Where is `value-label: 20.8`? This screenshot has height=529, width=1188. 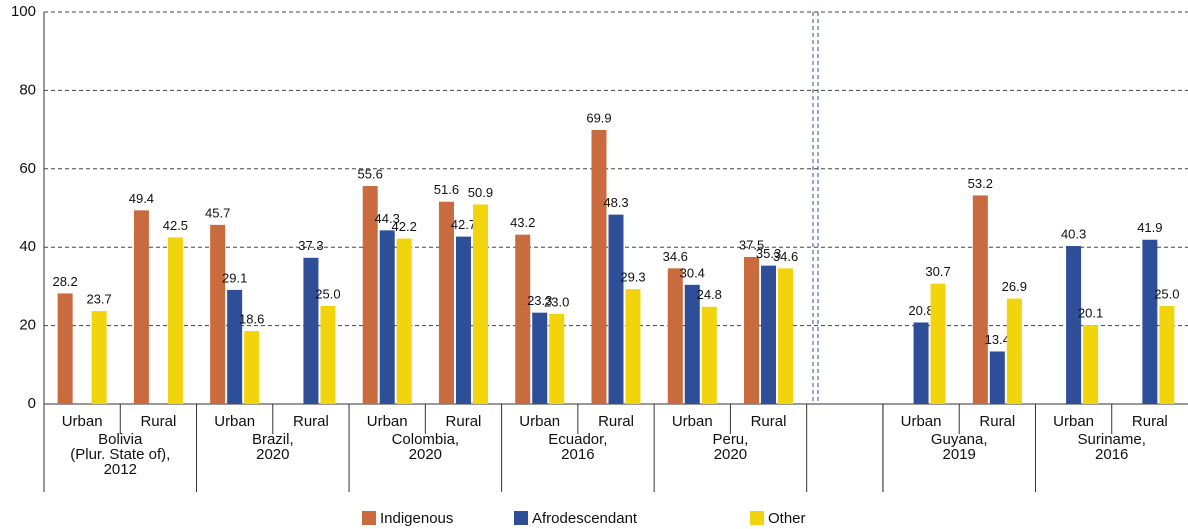 value-label: 20.8 is located at coordinates (920, 310).